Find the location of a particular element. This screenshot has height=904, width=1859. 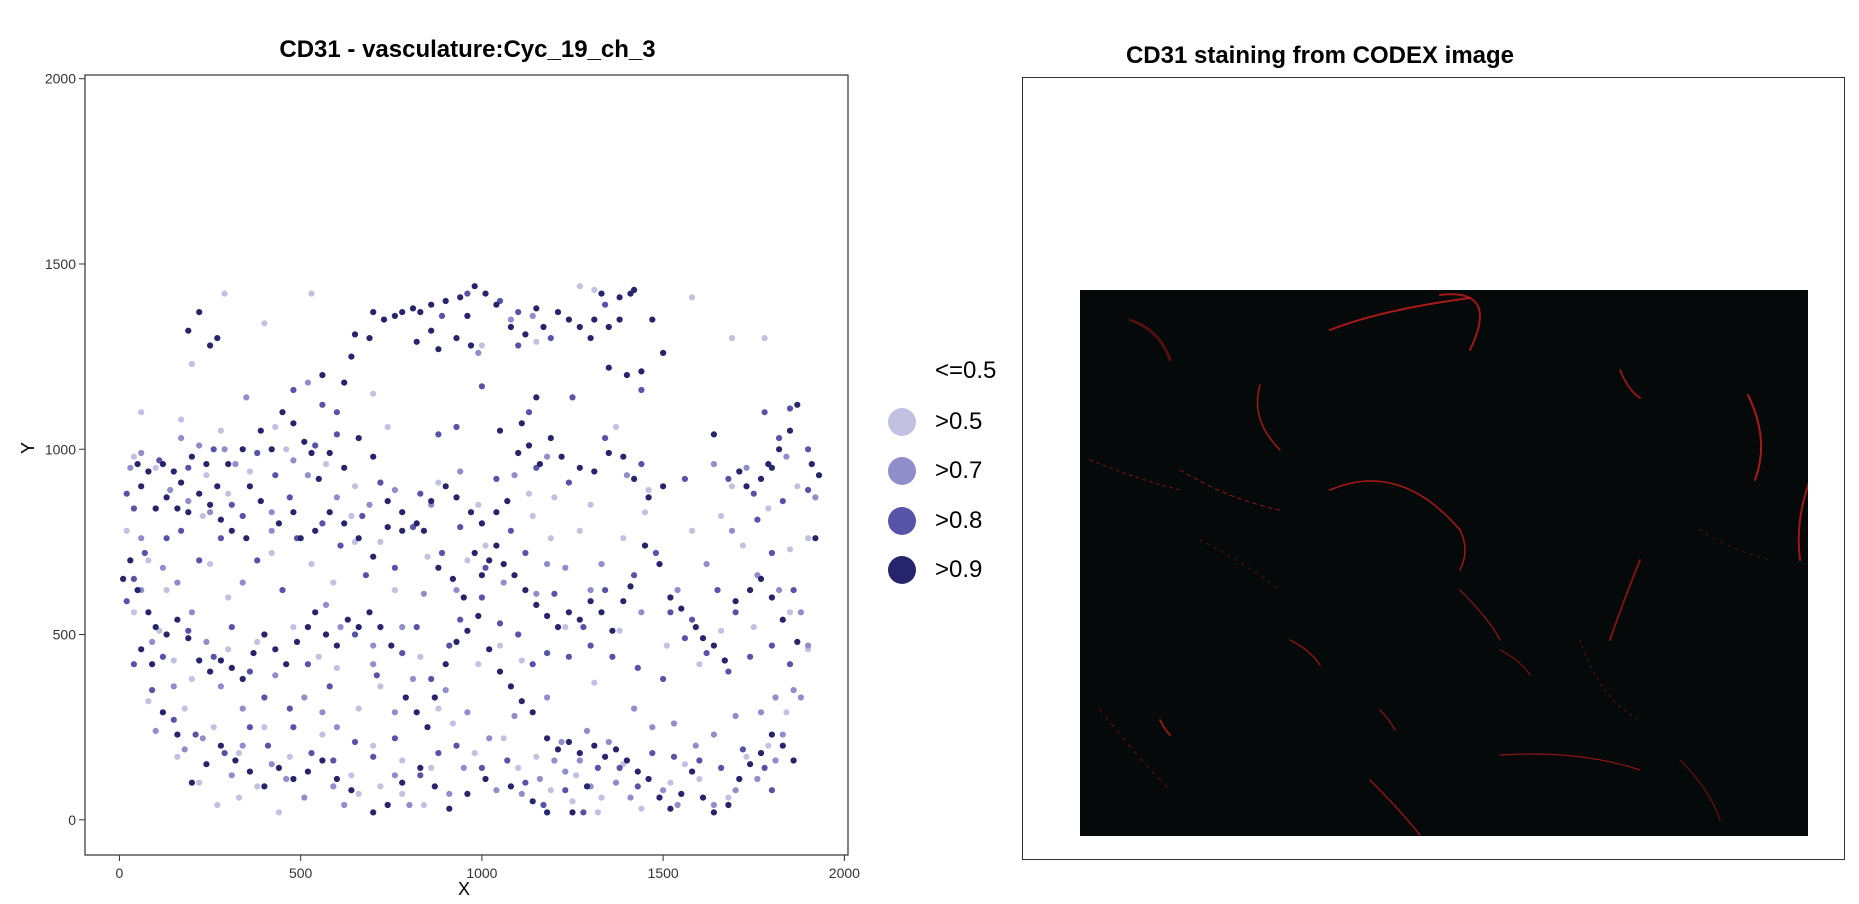

y-tick-label: 0 is located at coordinates (72, 820).